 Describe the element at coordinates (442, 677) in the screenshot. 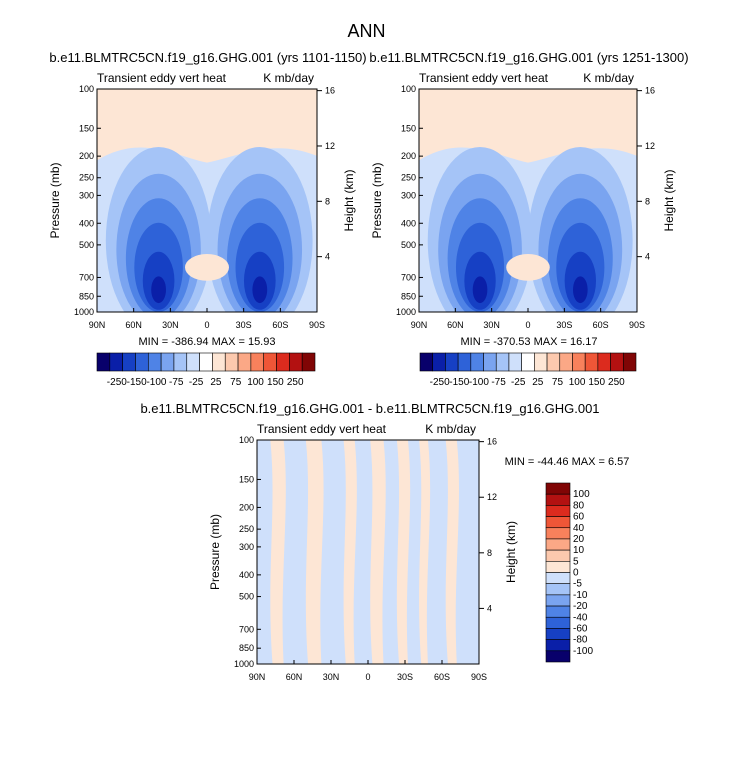

I see `x-tick-label: 60S` at that location.